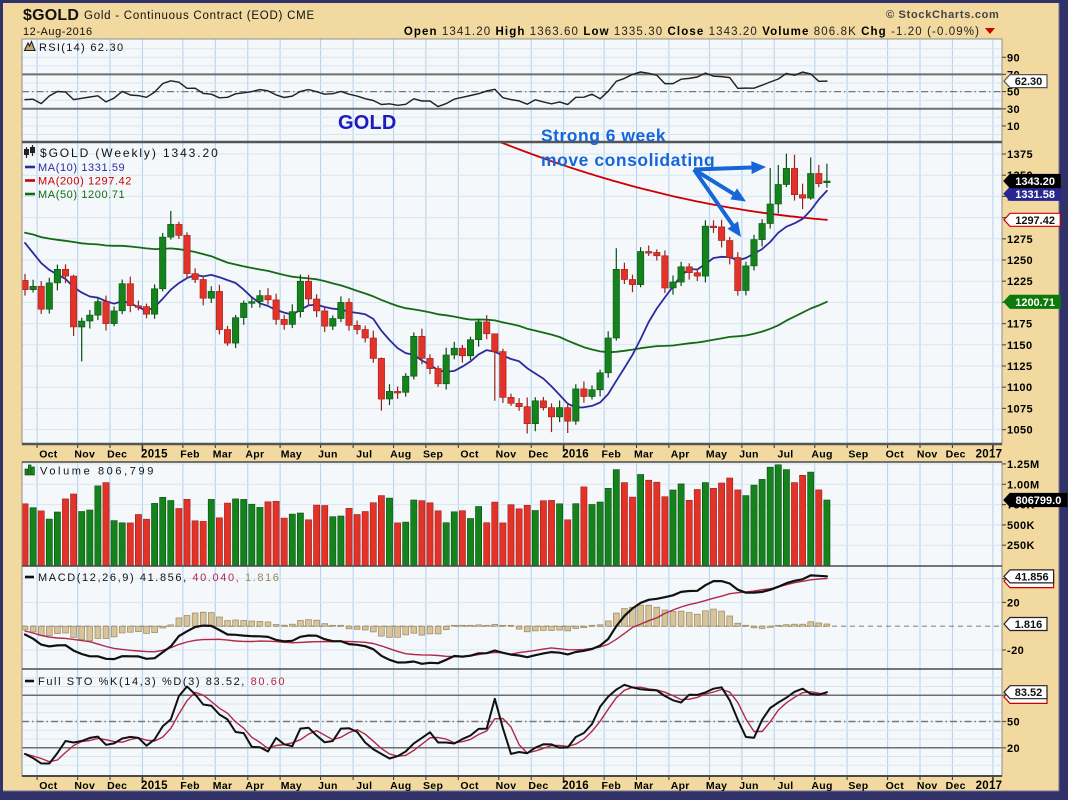  Describe the element at coordinates (51, 15) in the screenshot. I see `svg-text: $GOLD` at that location.